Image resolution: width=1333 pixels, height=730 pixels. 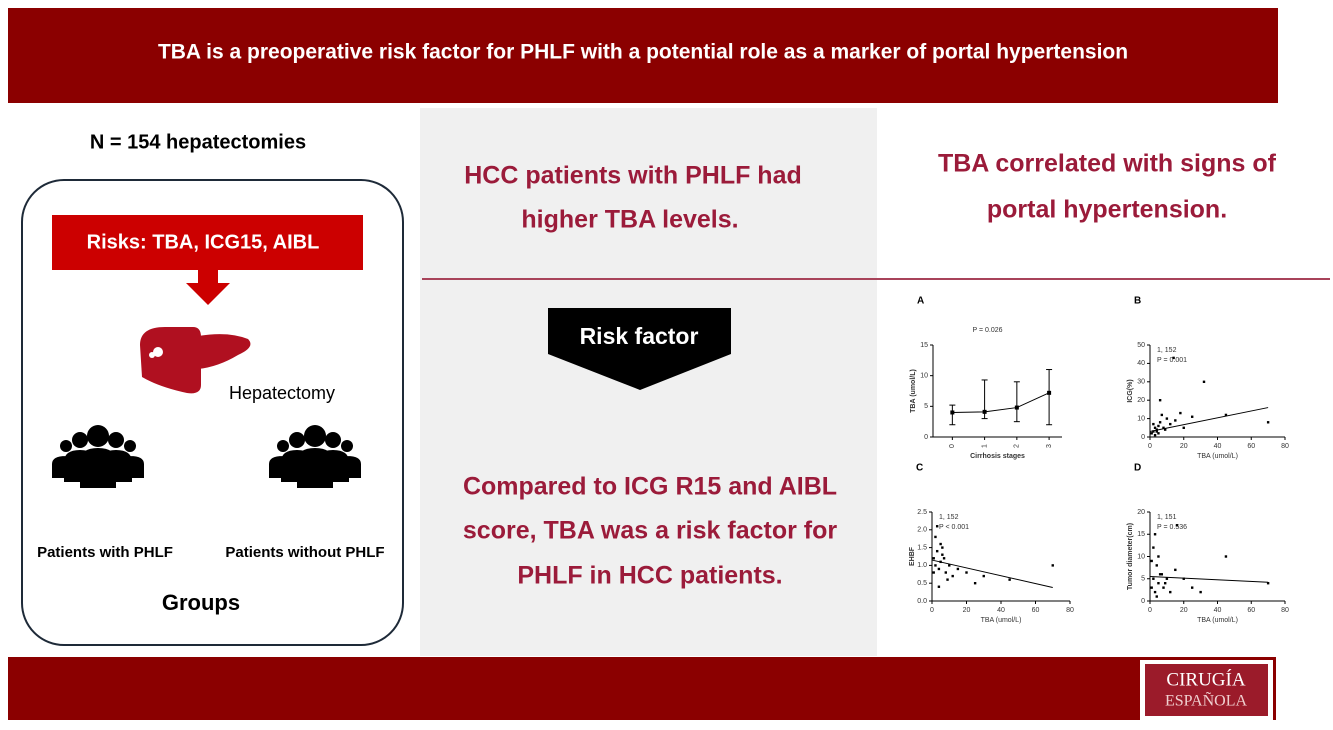 What do you see at coordinates (922, 530) in the screenshot?
I see `y-tick-label: 2.0` at bounding box center [922, 530].